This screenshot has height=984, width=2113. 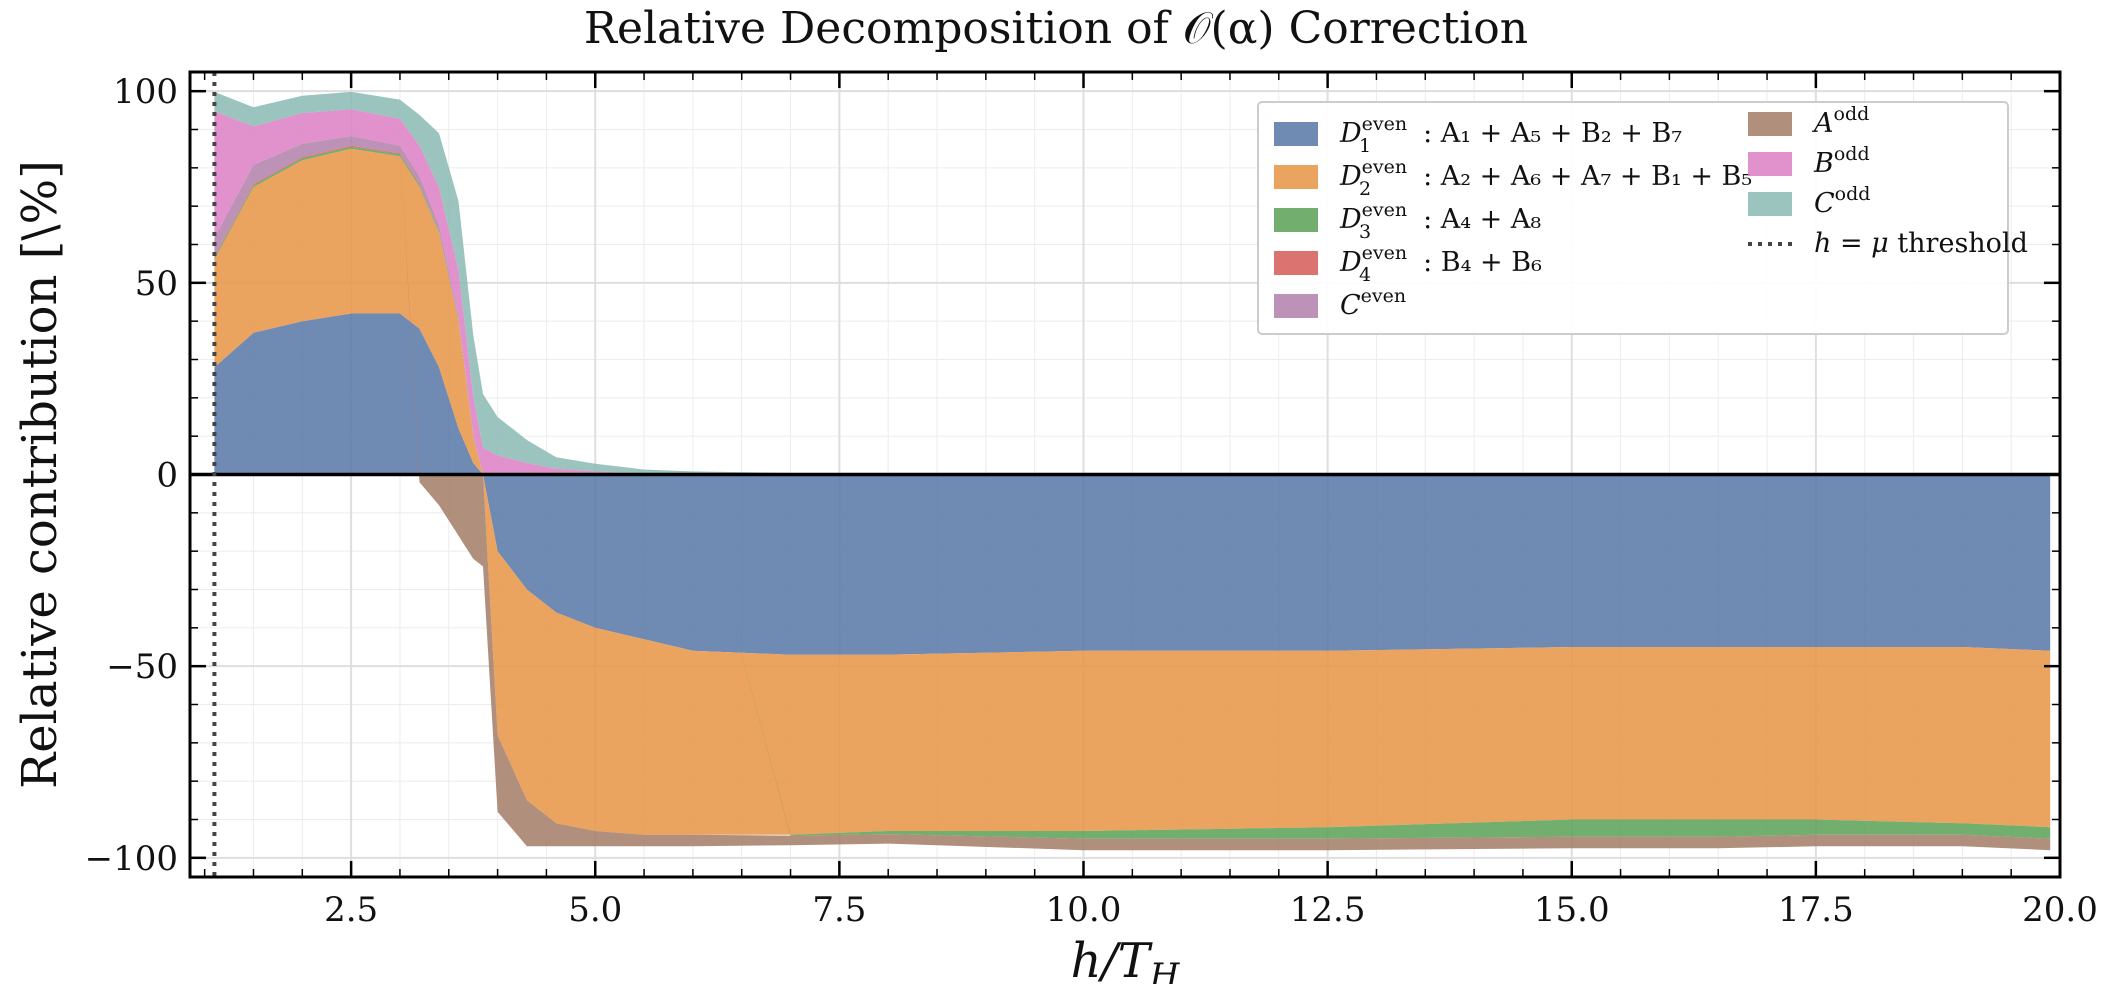 I want to click on legend-label-Codd: Codd, so click(x=1842, y=201).